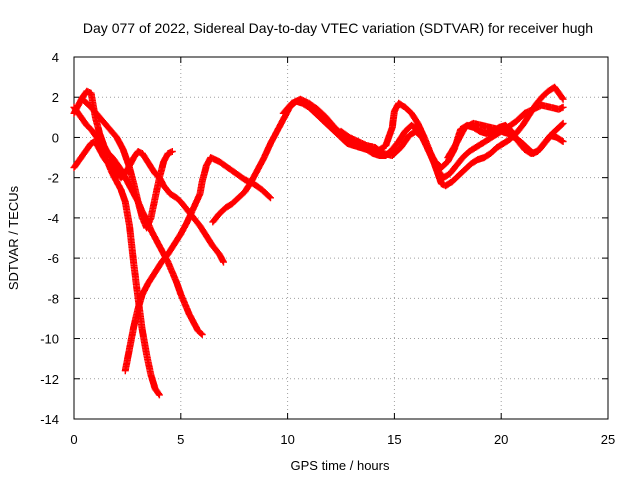 The image size is (640, 480). I want to click on x-tick-label: 10, so click(287, 439).